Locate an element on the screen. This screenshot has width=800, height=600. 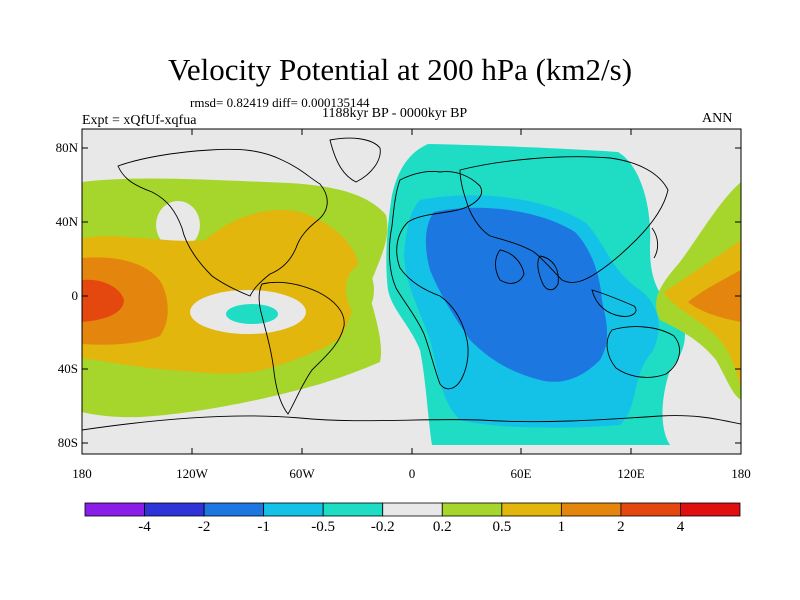
x-tick-60w: 60W is located at coordinates (302, 473).